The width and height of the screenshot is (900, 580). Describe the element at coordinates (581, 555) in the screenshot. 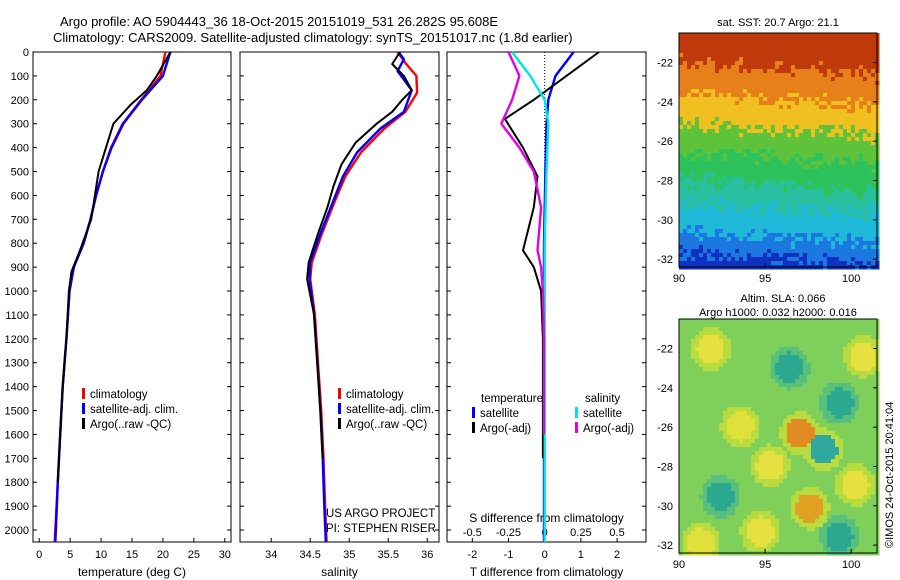

I see `x-tick-label: 1` at that location.